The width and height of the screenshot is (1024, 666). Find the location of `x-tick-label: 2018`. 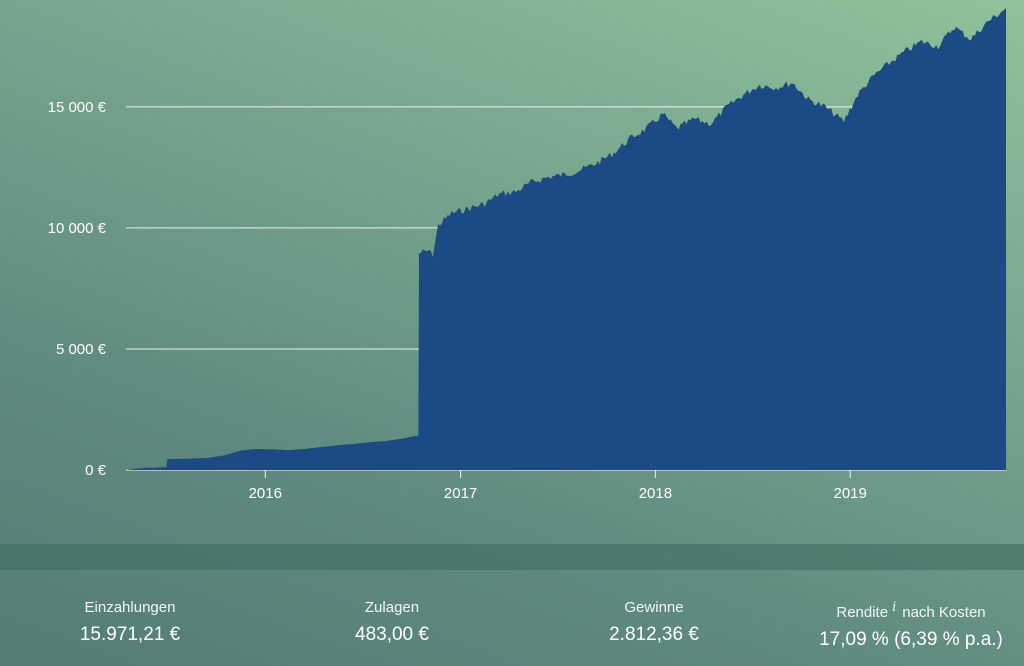

x-tick-label: 2018 is located at coordinates (655, 493).